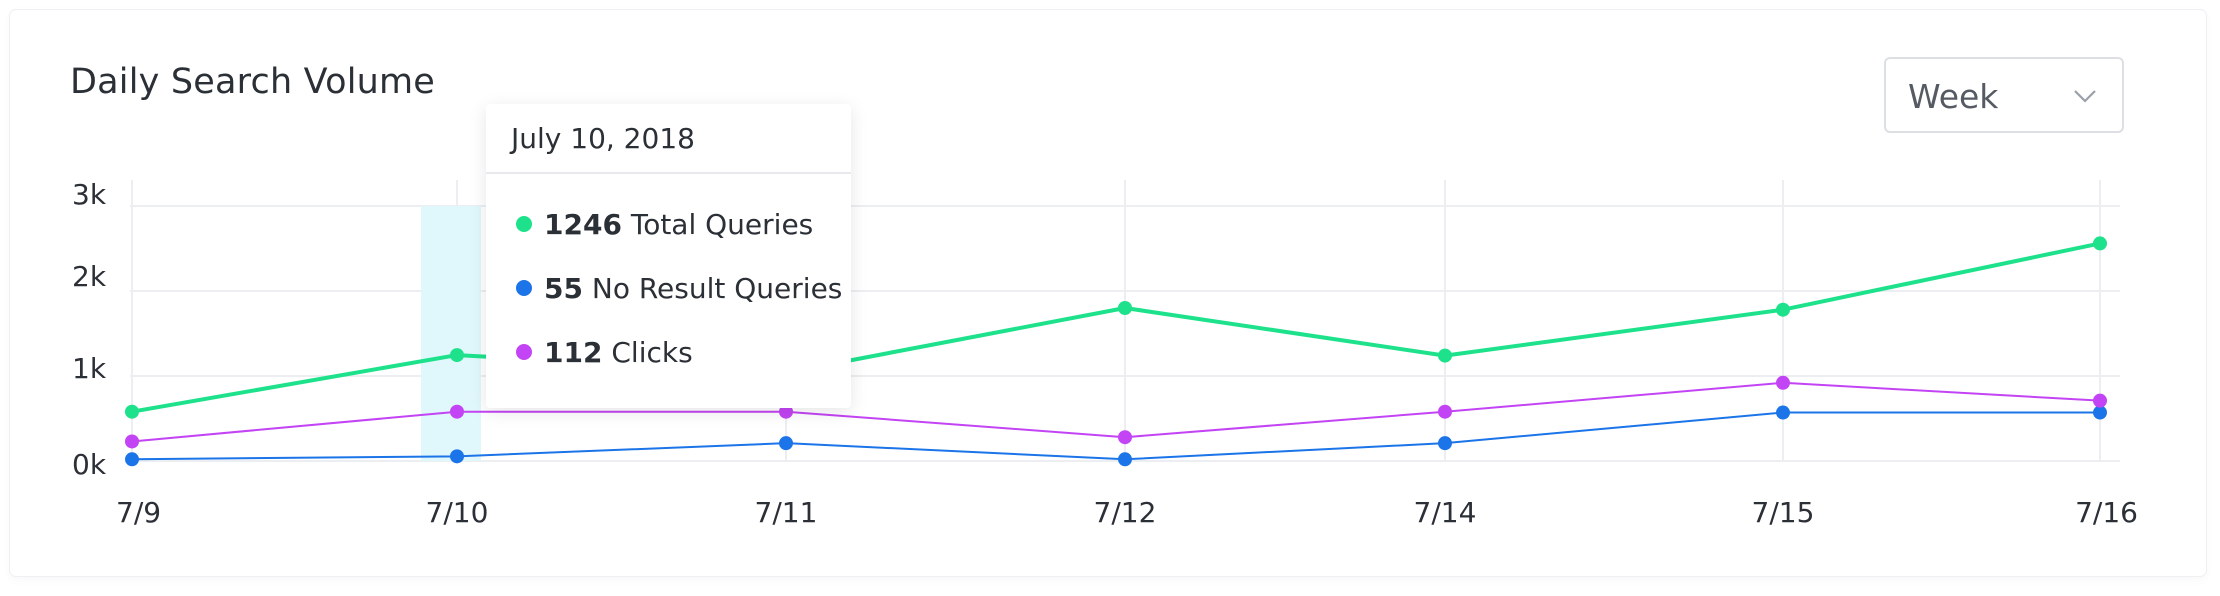  What do you see at coordinates (668, 173) in the screenshot?
I see `tooltip-divider` at bounding box center [668, 173].